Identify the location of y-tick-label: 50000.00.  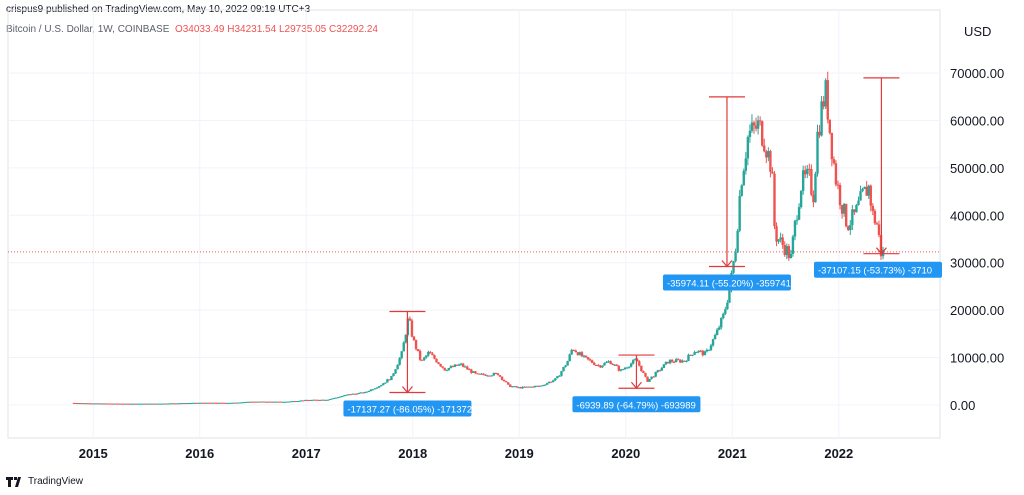
(977, 168).